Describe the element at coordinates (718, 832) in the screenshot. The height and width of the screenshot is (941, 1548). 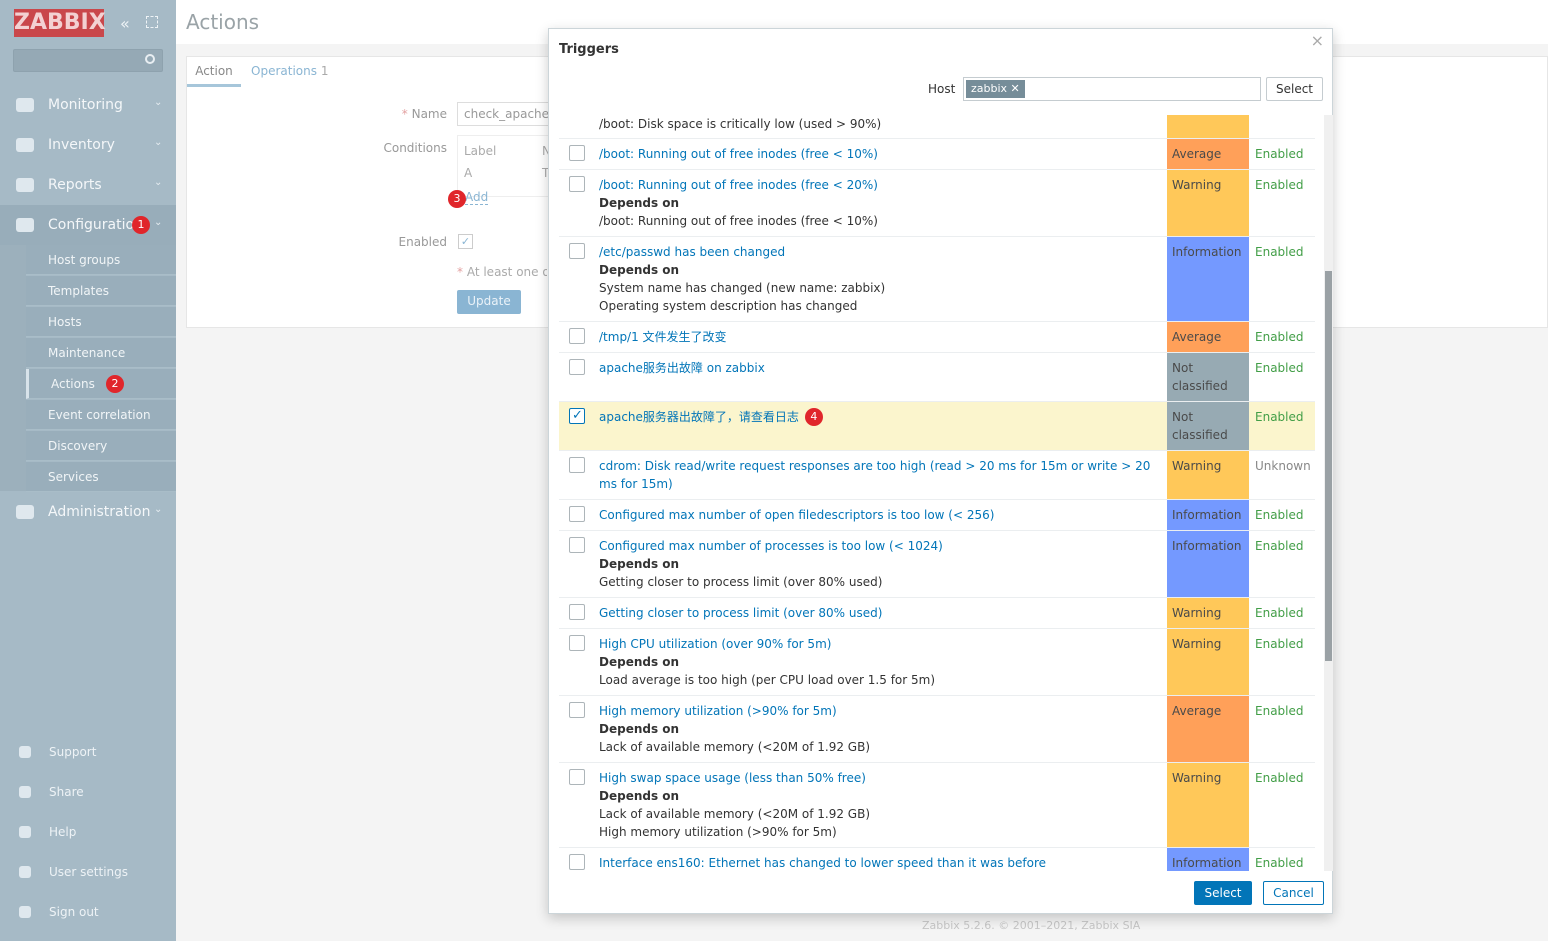
I see `dependency: High memory utilization (>90% for 5m)` at that location.